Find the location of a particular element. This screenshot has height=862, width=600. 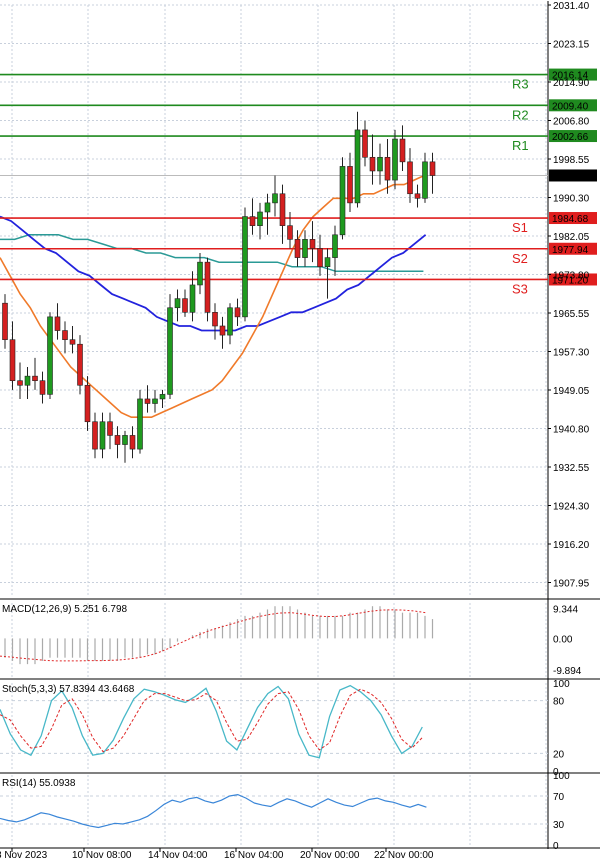

time-tick-label: 14 Nov 04:00 is located at coordinates (178, 855).